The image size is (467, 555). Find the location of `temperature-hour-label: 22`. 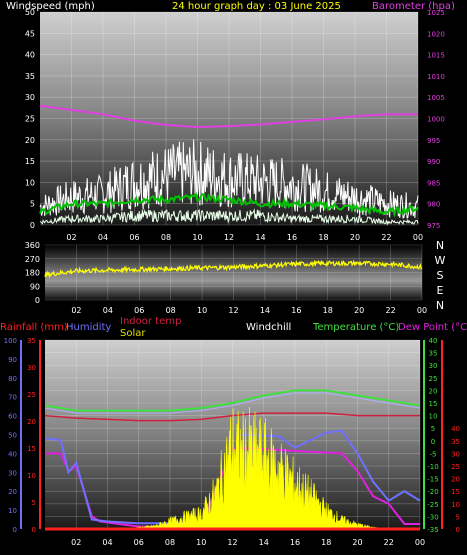

temperature-hour-label: 22 is located at coordinates (389, 542).